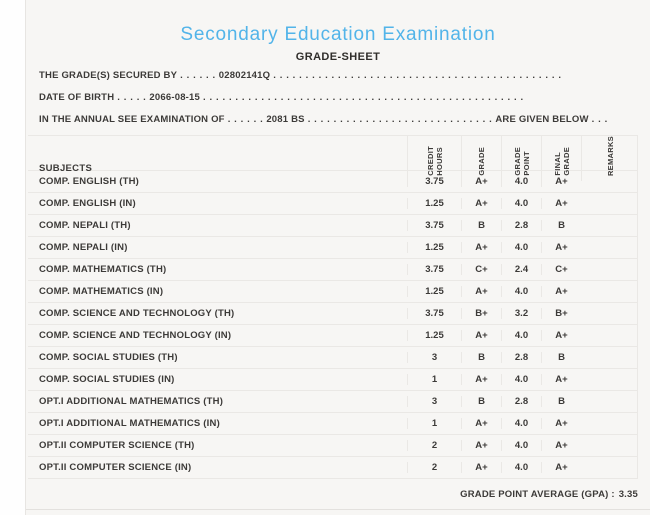  What do you see at coordinates (333, 248) in the screenshot?
I see `table-row: COMP. NEPALI (IN) 1.25 A+ 4.0 A+` at bounding box center [333, 248].